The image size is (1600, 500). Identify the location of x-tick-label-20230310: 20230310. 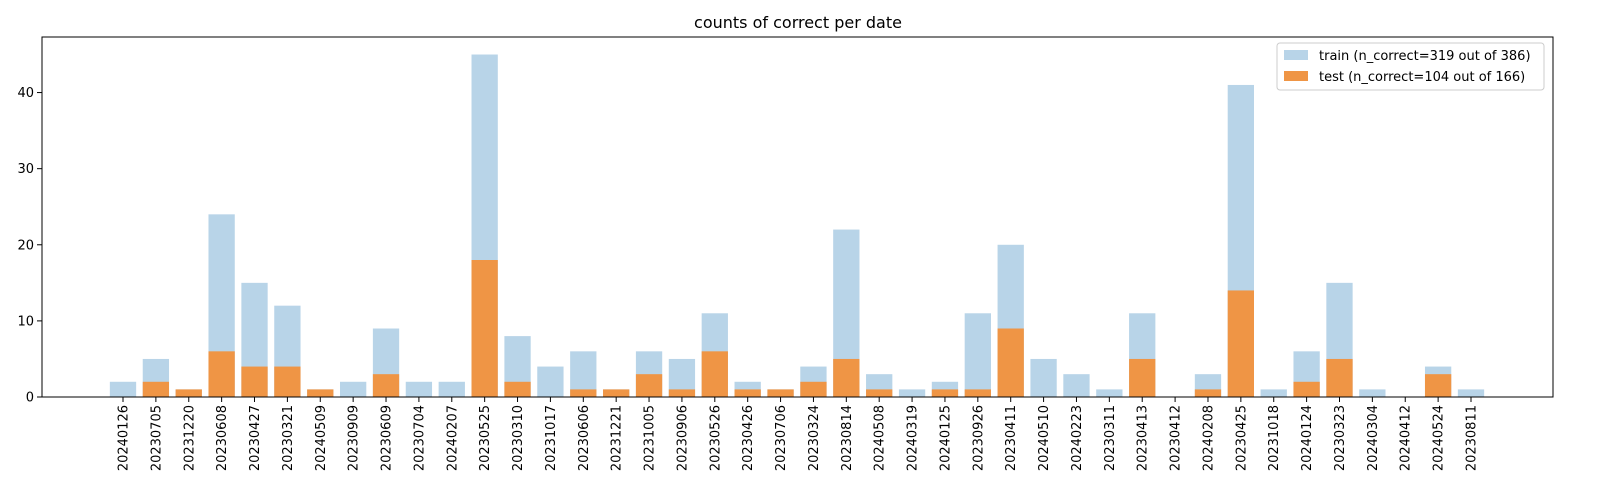
(518, 438).